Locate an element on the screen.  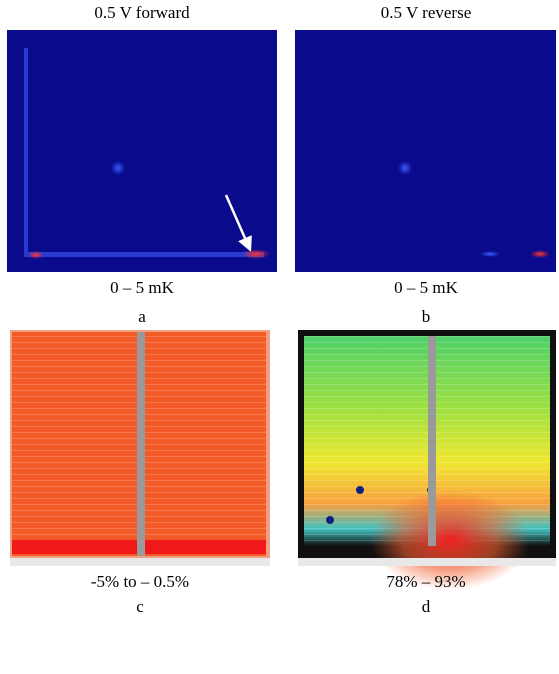
panel-label: b is located at coordinates (426, 316).